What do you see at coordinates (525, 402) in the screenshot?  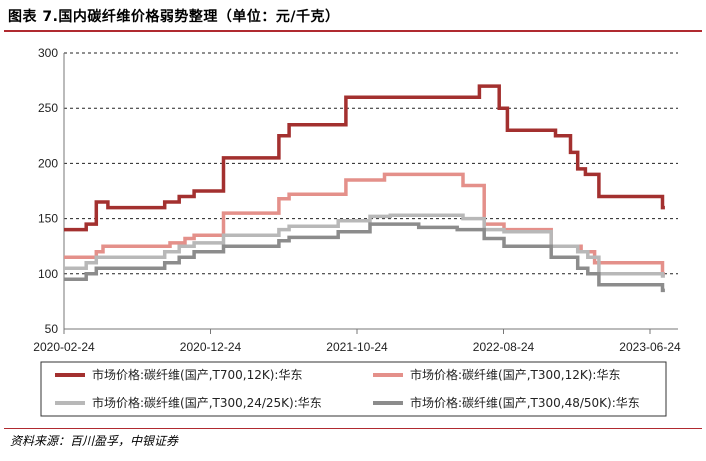 I see `legend-label-4: 市场价格:碳纤维(国产,T300,48/50K):华东` at bounding box center [525, 402].